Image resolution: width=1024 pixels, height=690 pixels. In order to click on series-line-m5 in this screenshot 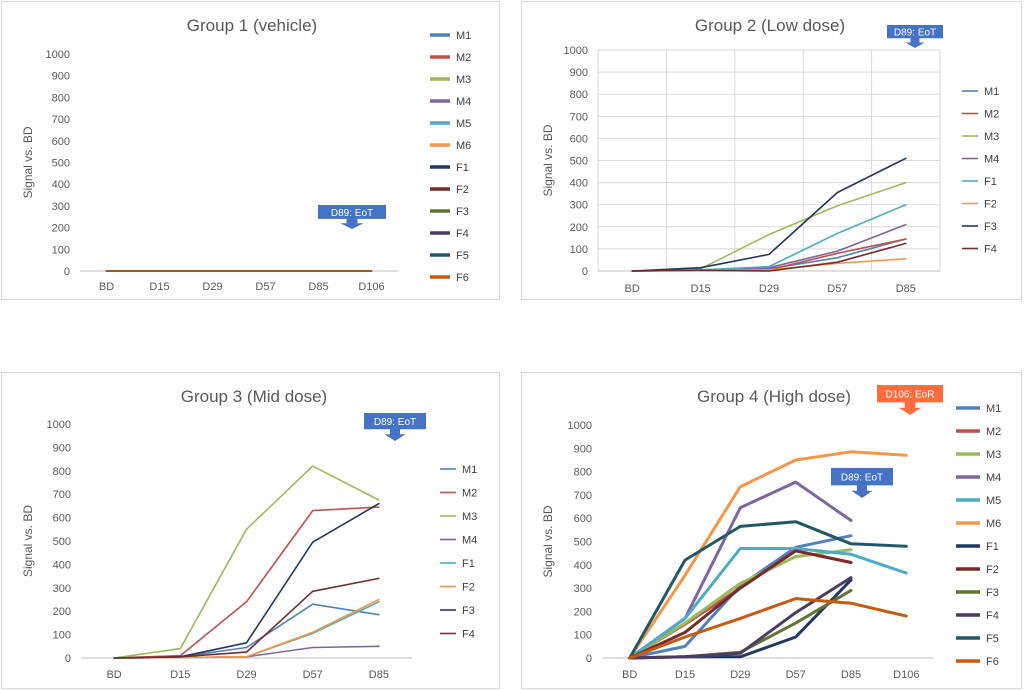, I will do `click(768, 603)`.